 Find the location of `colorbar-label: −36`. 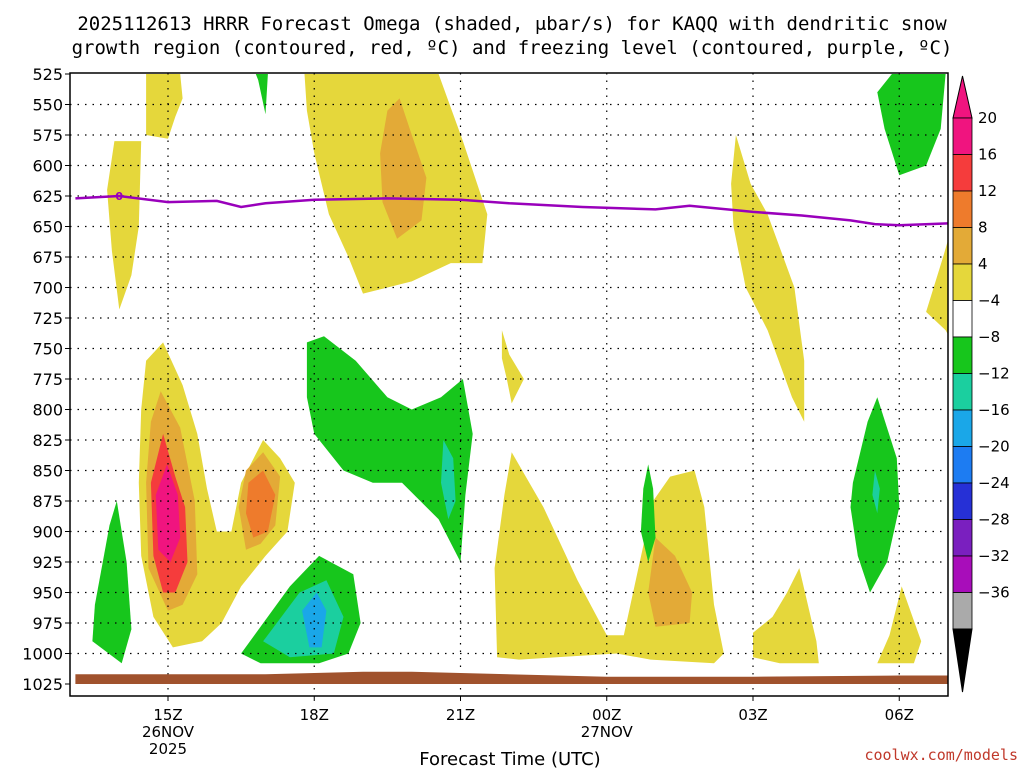

colorbar-label: −36 is located at coordinates (994, 593).